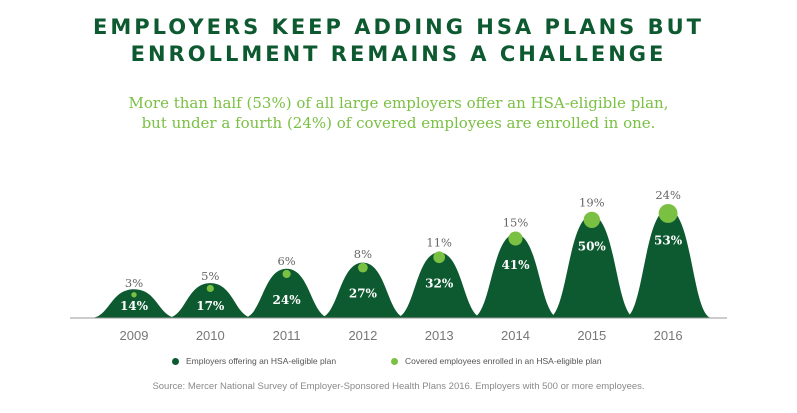 The height and width of the screenshot is (413, 797). What do you see at coordinates (363, 267) in the screenshot?
I see `enrolled-bubble-2012` at bounding box center [363, 267].